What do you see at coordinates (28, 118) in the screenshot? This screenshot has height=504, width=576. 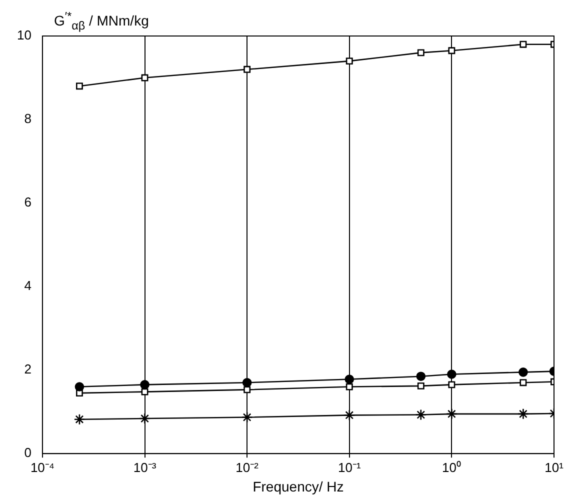 I see `y-tick-label: 8` at bounding box center [28, 118].